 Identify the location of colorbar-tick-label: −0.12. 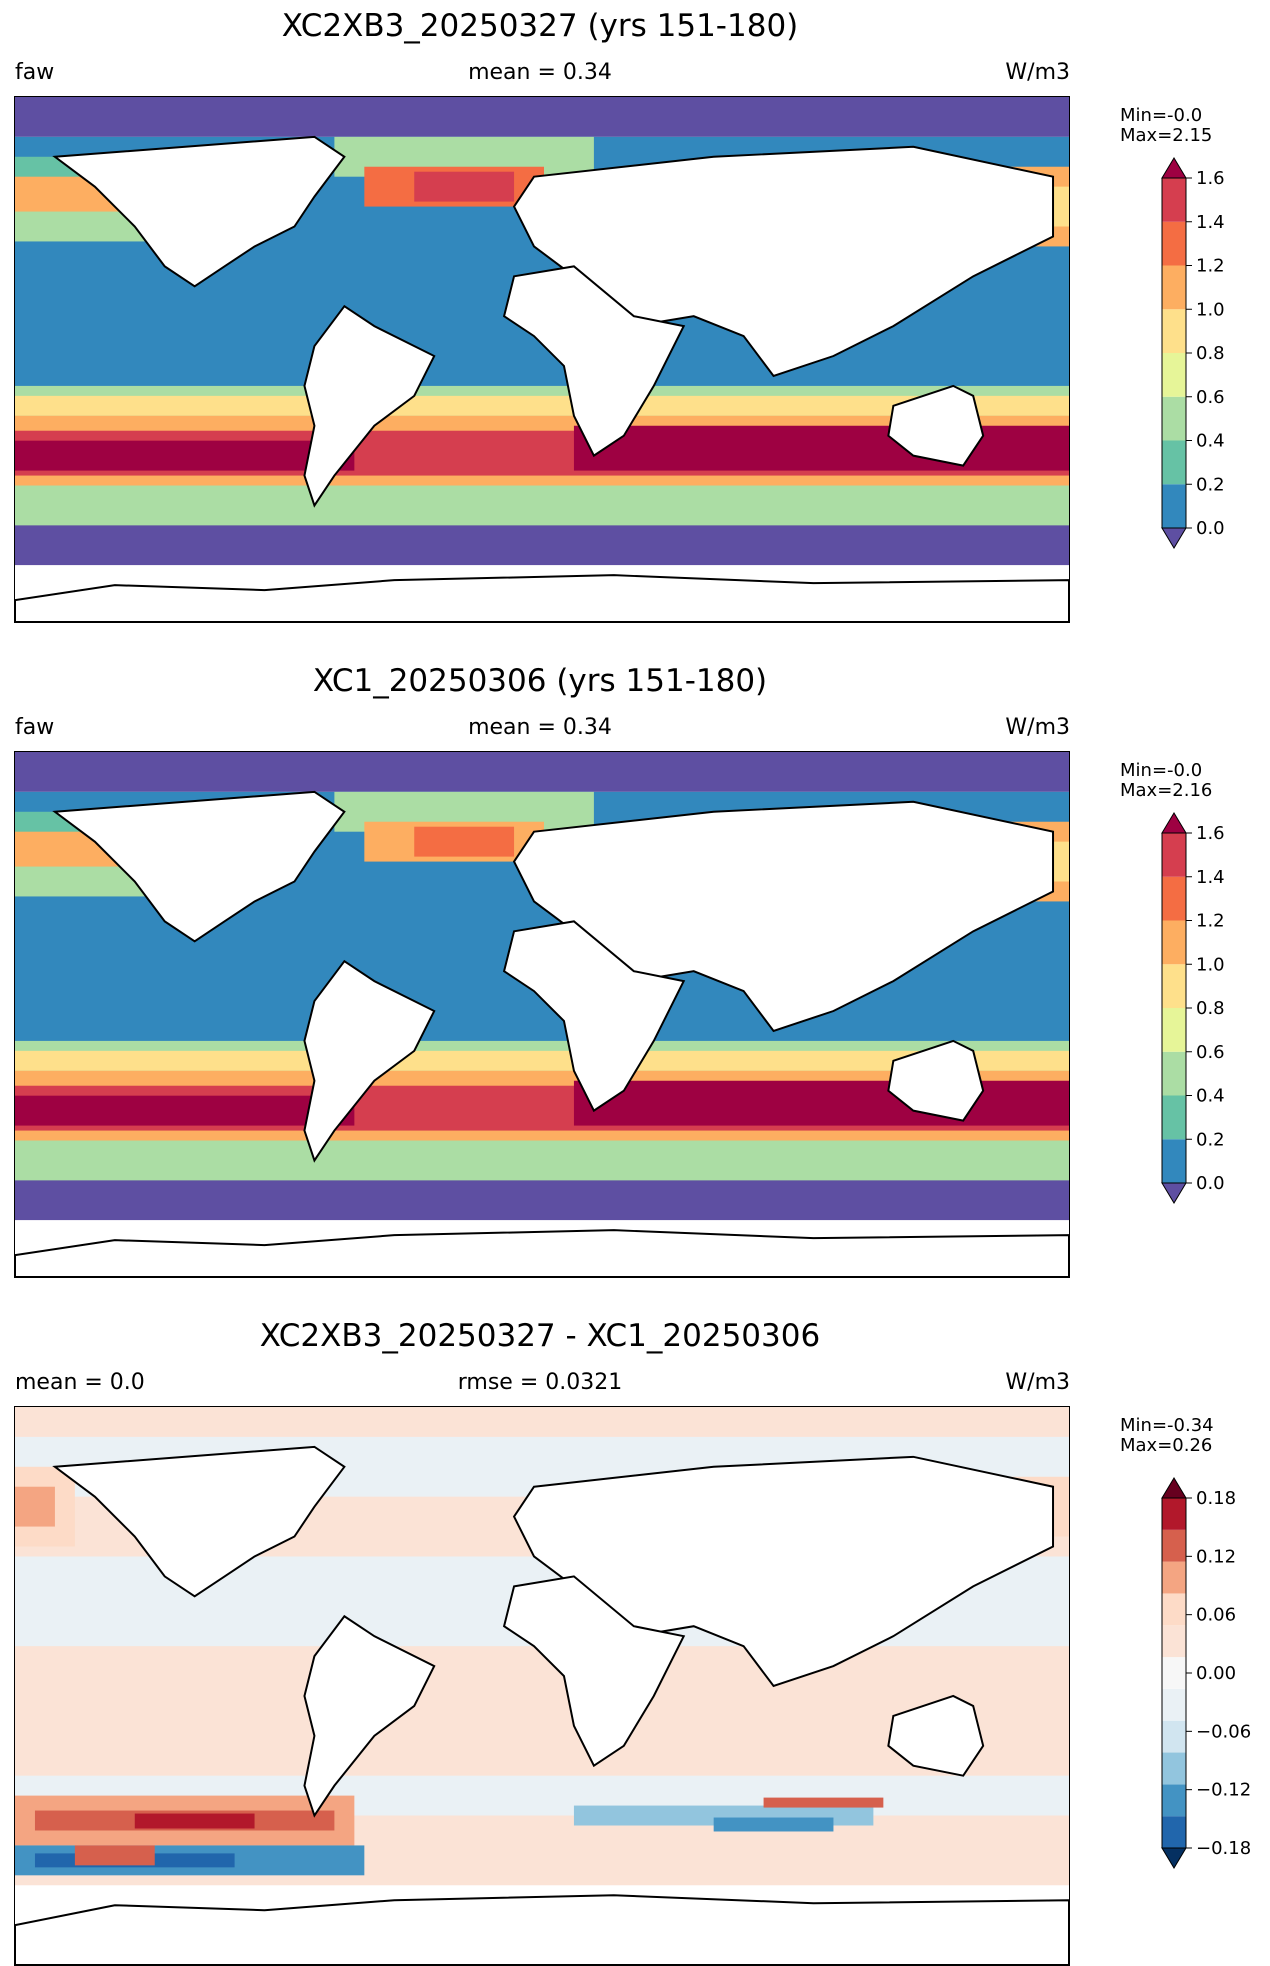
(1223, 1790).